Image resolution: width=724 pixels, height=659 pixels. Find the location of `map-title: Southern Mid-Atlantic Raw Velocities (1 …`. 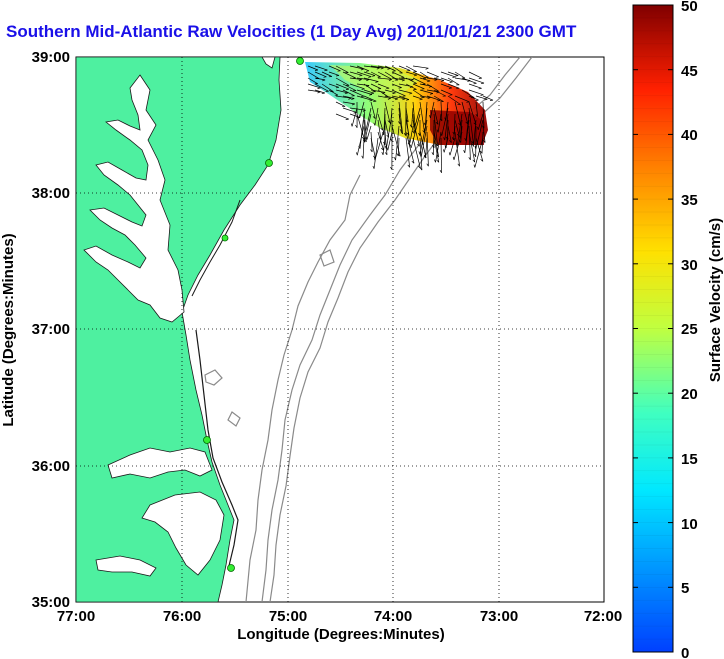

map-title: Southern Mid-Atlantic Raw Velocities (1 … is located at coordinates (291, 31).